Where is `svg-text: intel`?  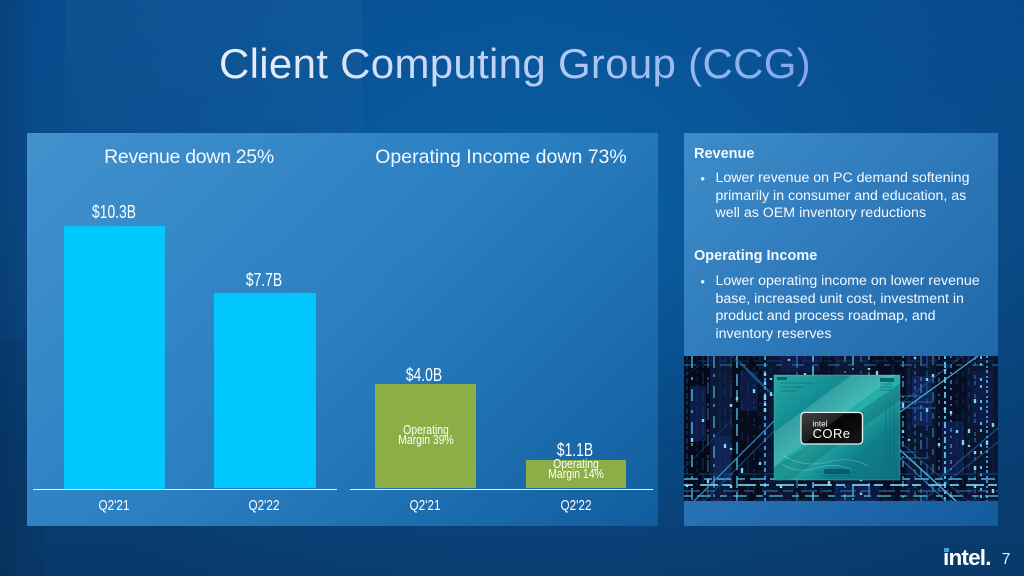
svg-text: intel is located at coordinates (820, 424).